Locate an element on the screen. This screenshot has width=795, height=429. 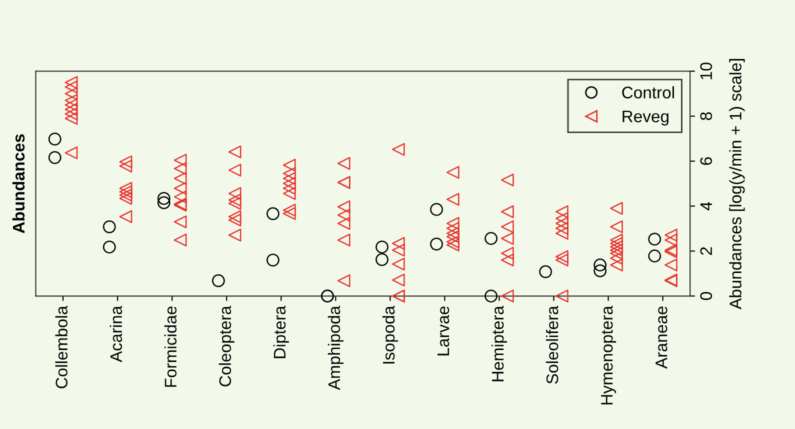
x-tick-label: Diptera is located at coordinates (281, 332).